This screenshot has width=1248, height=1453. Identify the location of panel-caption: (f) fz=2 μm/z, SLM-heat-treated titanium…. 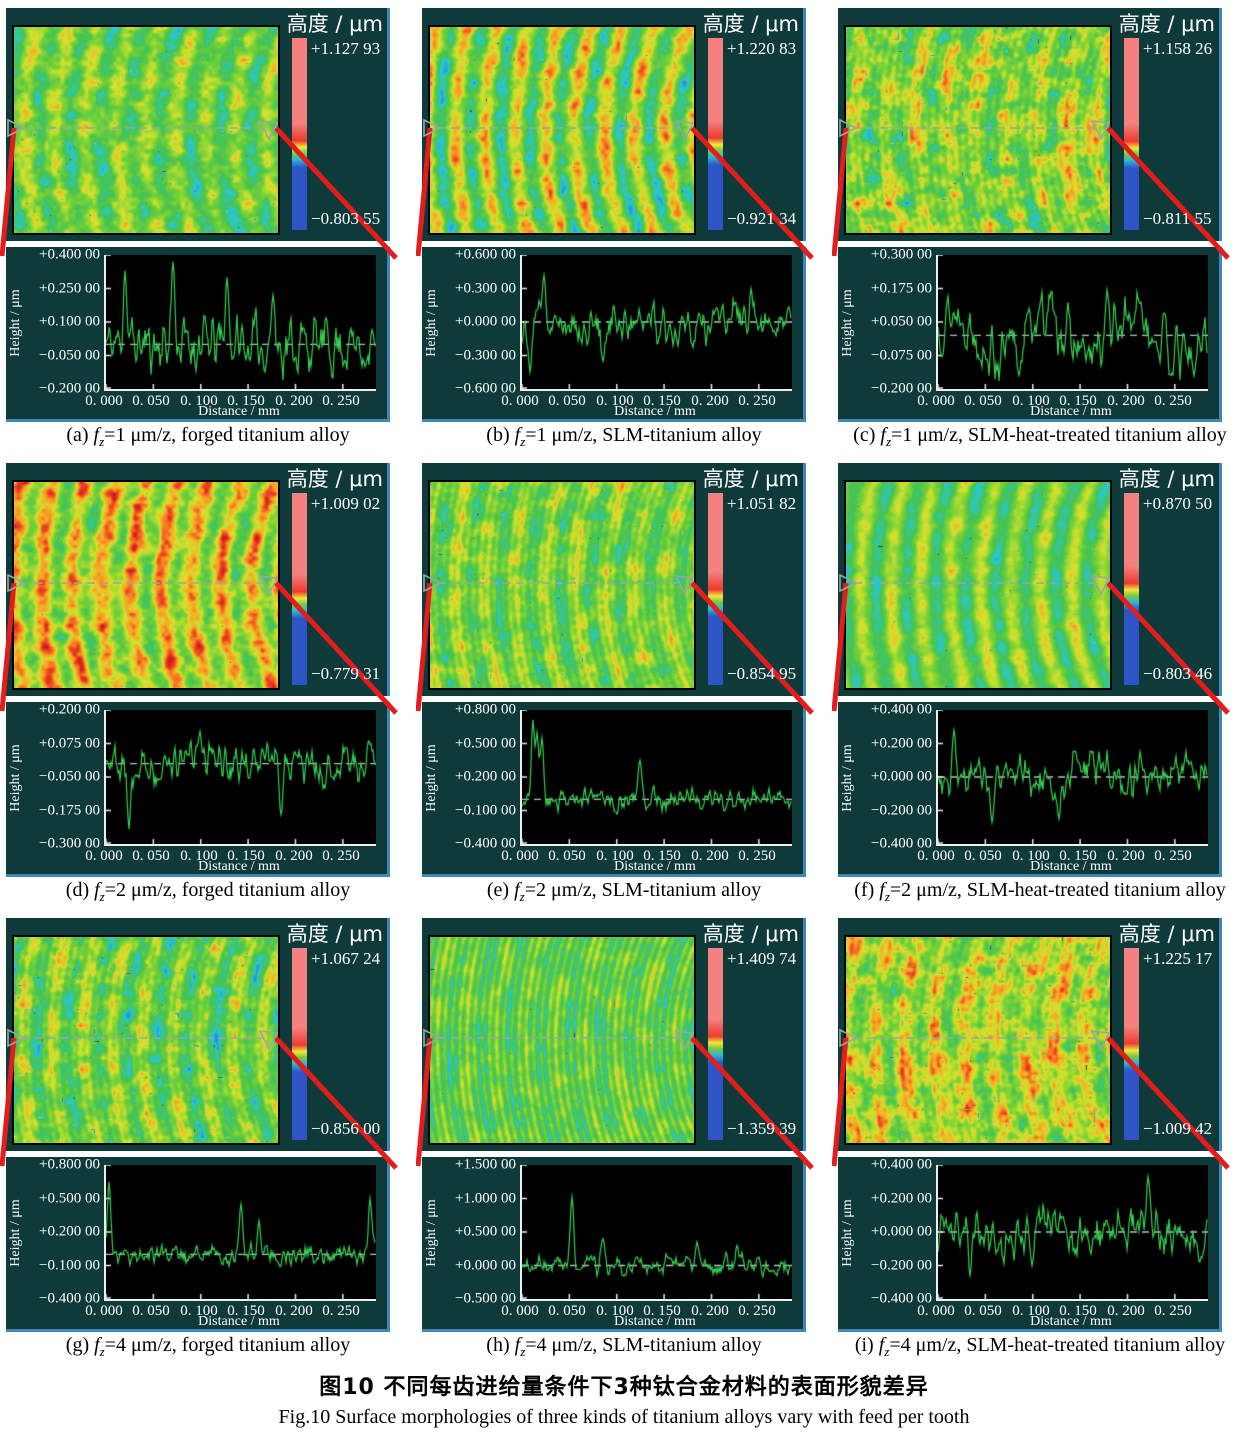
(1040, 892).